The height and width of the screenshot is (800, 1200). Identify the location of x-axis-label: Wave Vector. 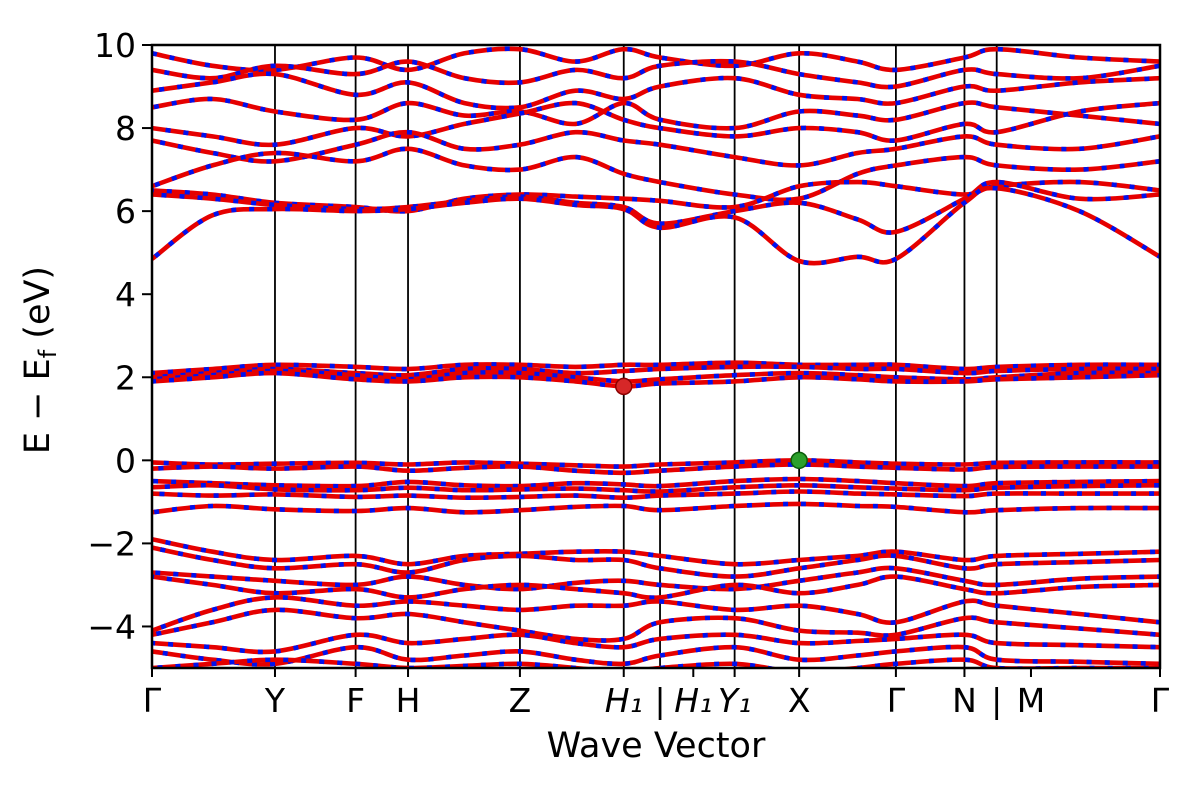
(656, 746).